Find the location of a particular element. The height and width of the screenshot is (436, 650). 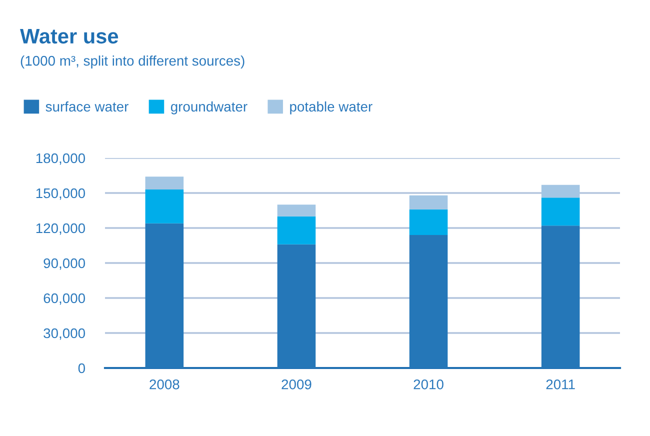

x-tick-label: 2008 is located at coordinates (165, 384).